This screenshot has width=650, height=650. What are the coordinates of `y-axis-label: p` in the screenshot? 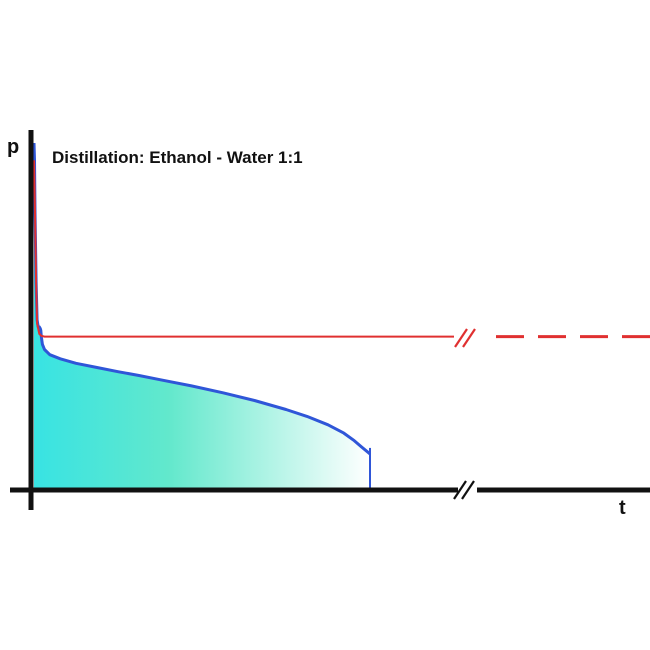 It's located at (13, 147).